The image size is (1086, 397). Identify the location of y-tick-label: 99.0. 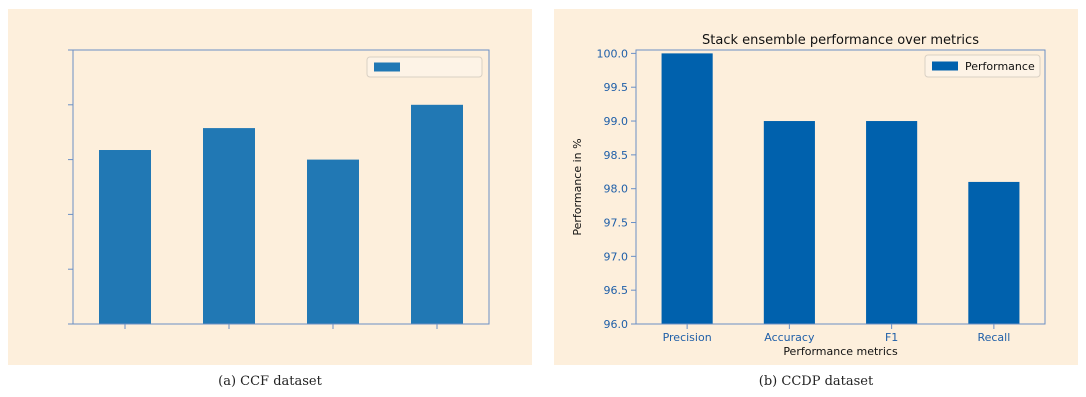
(616, 121).